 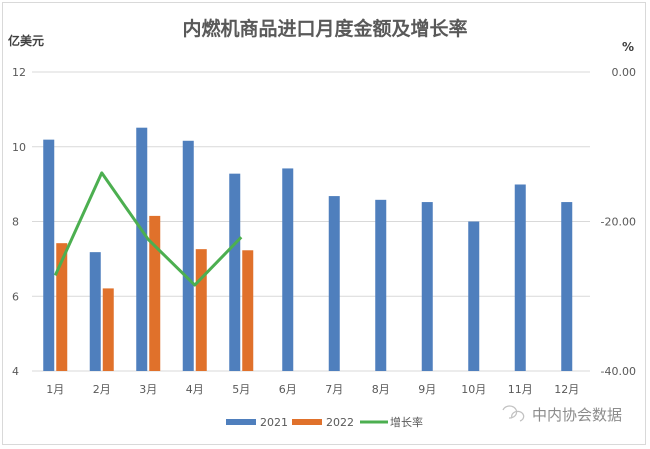 What do you see at coordinates (15, 296) in the screenshot?
I see `y-tick-label: 6` at bounding box center [15, 296].